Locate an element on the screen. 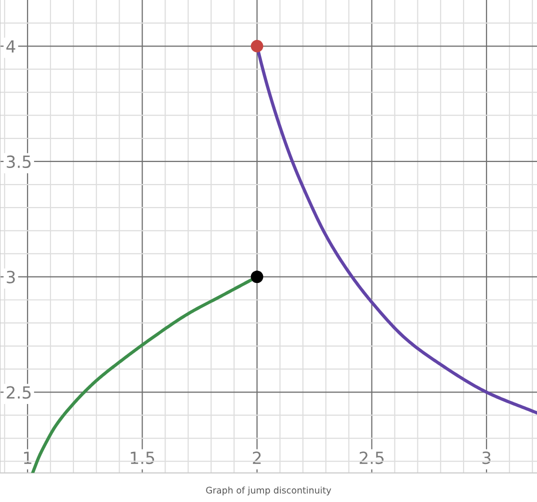  text: Graph of jump discontinuity is located at coordinates (269, 491).